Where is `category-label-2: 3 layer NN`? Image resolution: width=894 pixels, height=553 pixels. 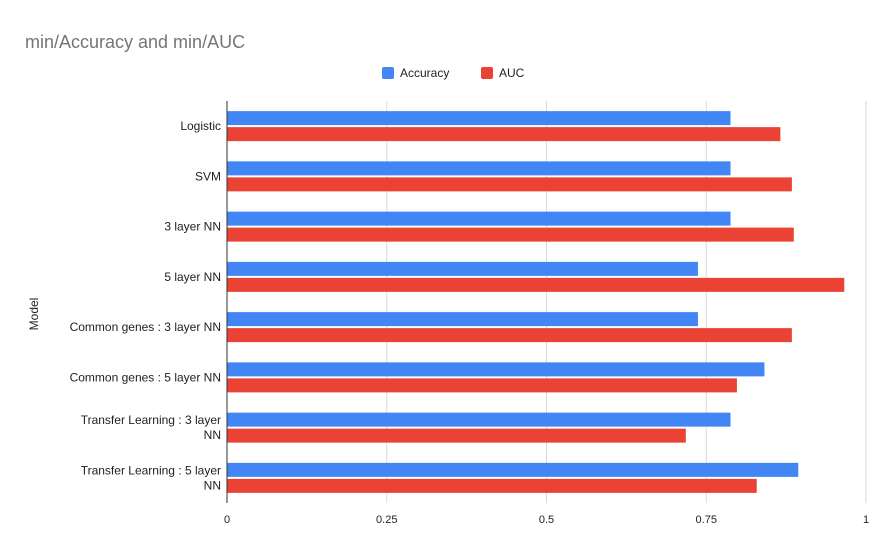
category-label-2: 3 layer NN is located at coordinates (192, 227).